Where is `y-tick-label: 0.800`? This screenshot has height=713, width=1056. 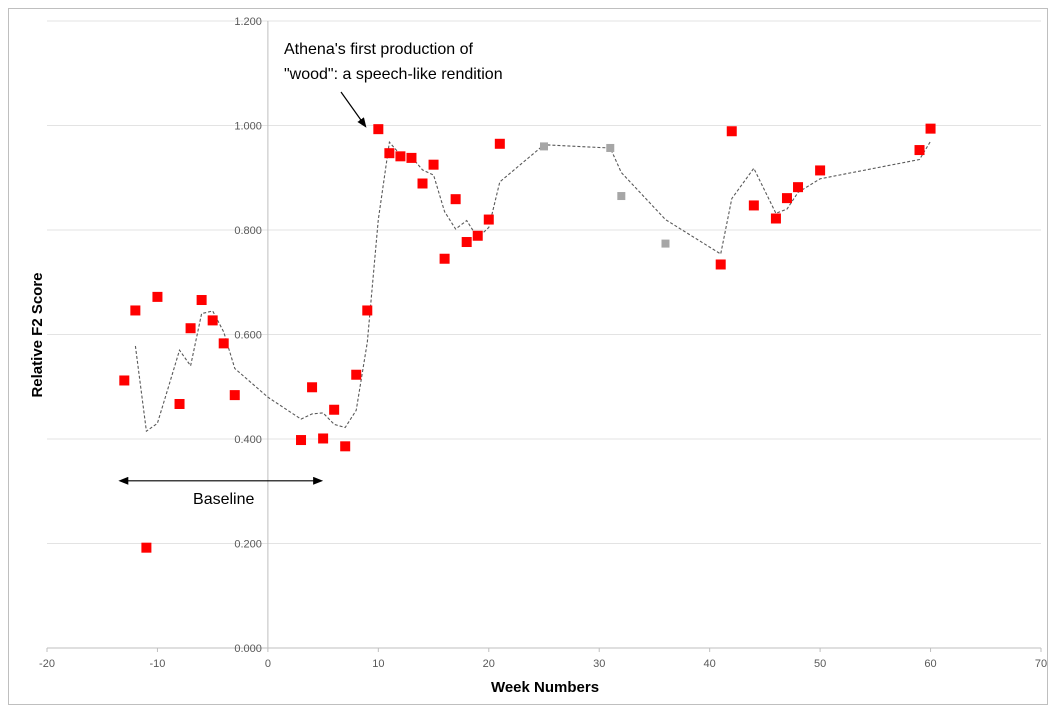 y-tick-label: 0.800 is located at coordinates (248, 231).